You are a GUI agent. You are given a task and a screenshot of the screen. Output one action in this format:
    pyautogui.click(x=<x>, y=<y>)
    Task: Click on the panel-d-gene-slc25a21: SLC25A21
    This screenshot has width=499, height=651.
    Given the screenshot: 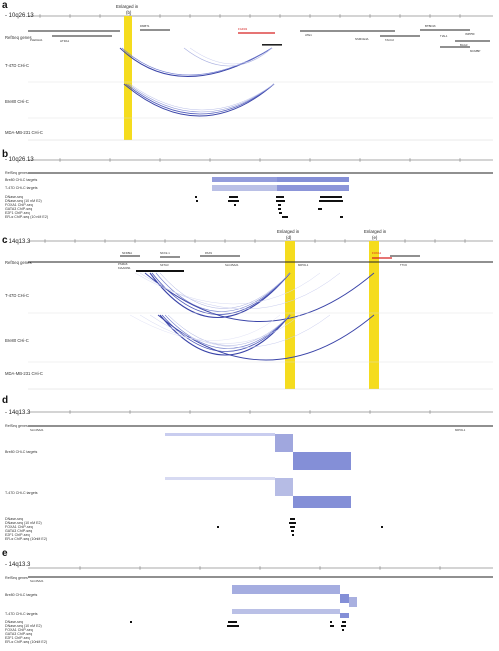 What is the action you would take?
    pyautogui.click(x=37, y=430)
    